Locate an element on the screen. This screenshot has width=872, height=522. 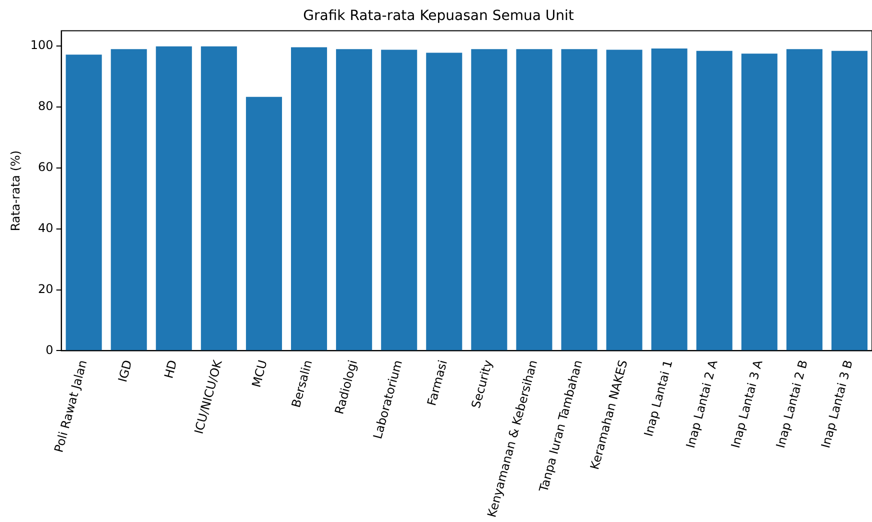
x-tick-label: MCU is located at coordinates (259, 373).